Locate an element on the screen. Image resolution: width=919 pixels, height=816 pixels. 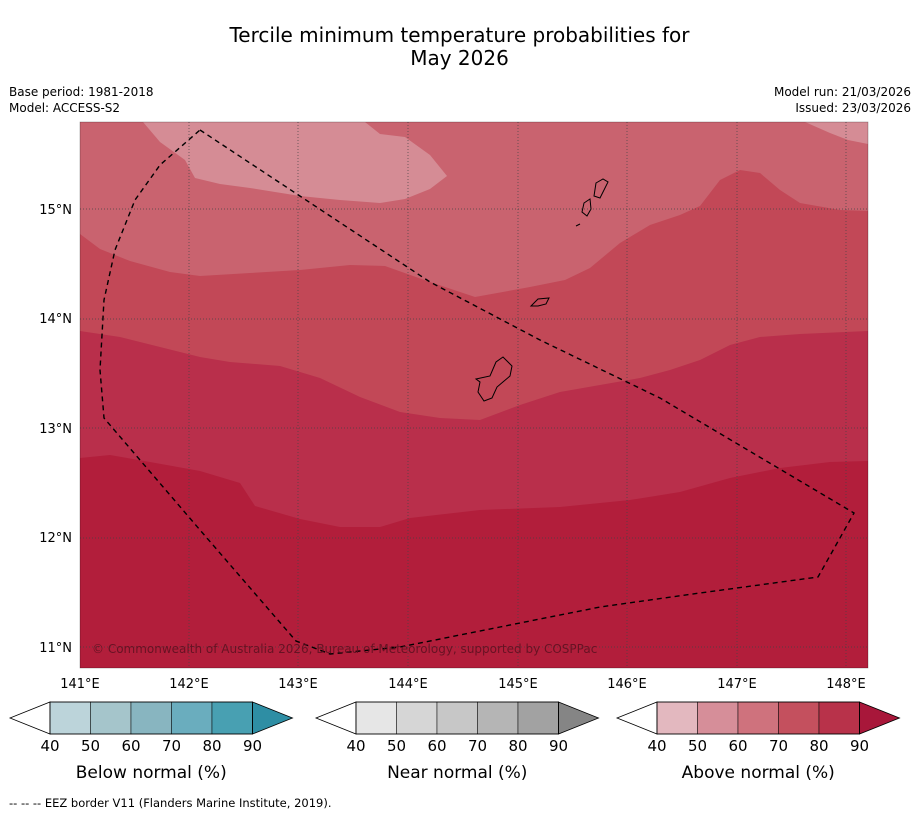
lat-labels: 15°N 14°N 13°N 12°N 11°N is located at coordinates (55, 429).